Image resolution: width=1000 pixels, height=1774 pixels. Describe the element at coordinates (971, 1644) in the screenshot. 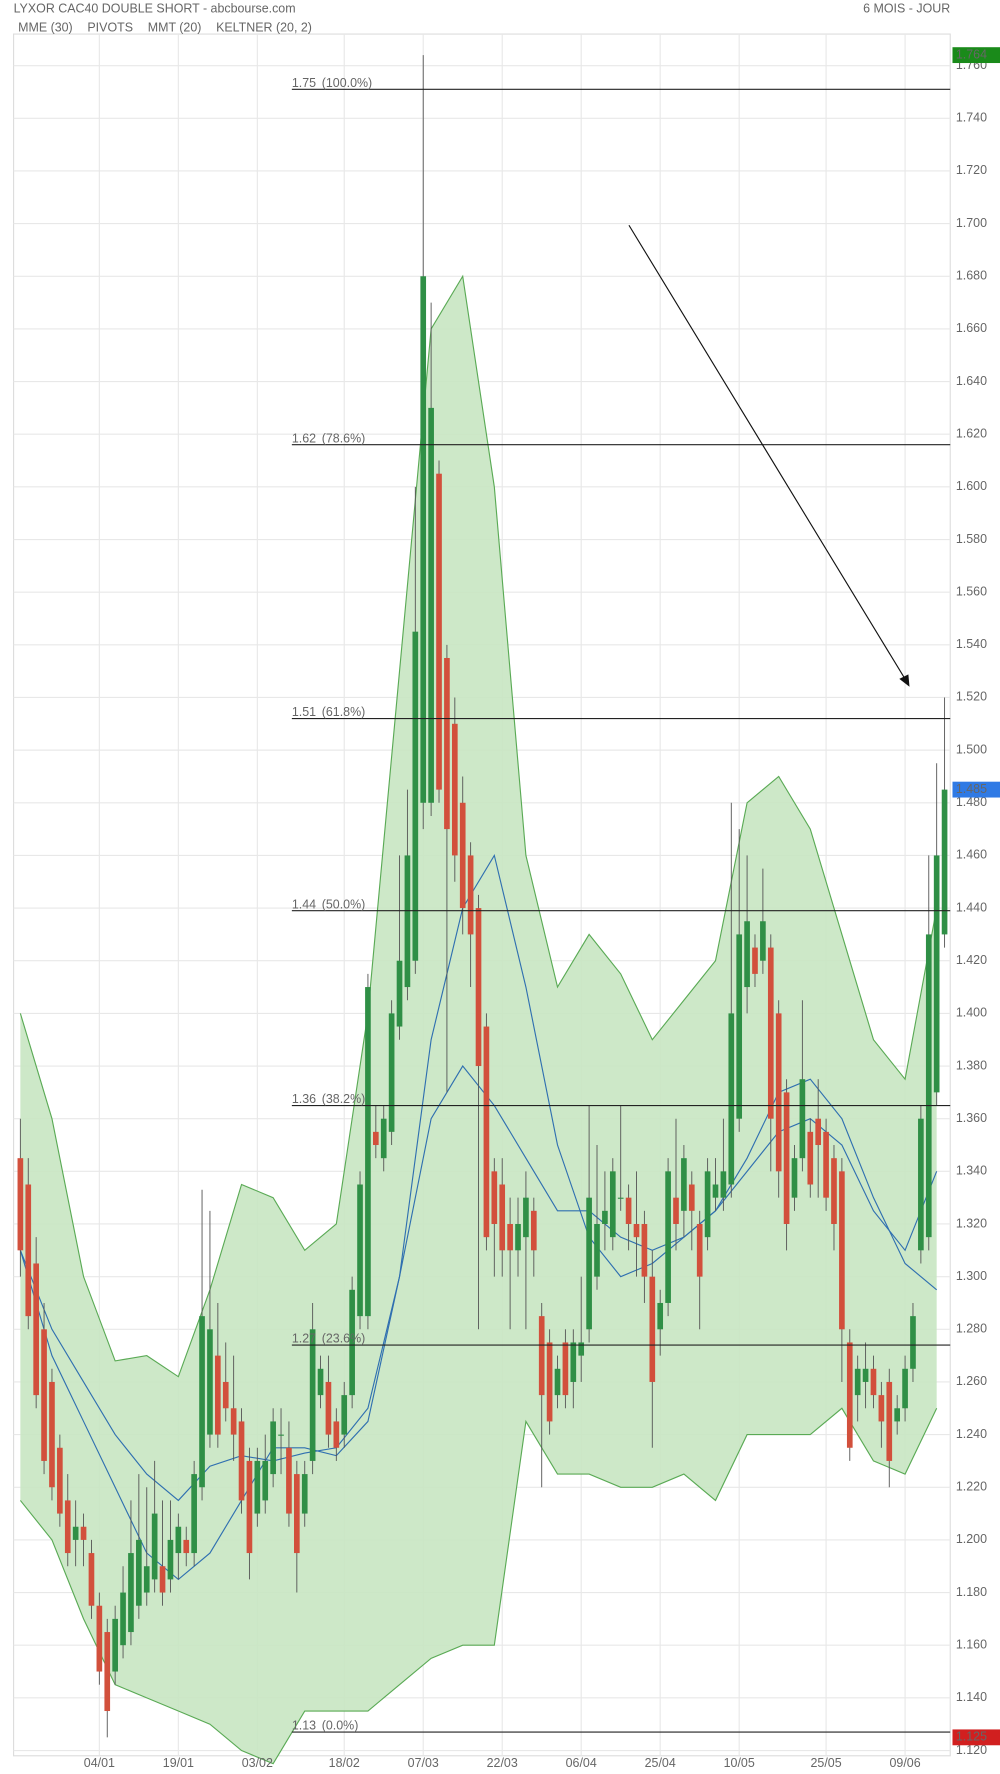

I see `y-tick-label: 1.160` at that location.